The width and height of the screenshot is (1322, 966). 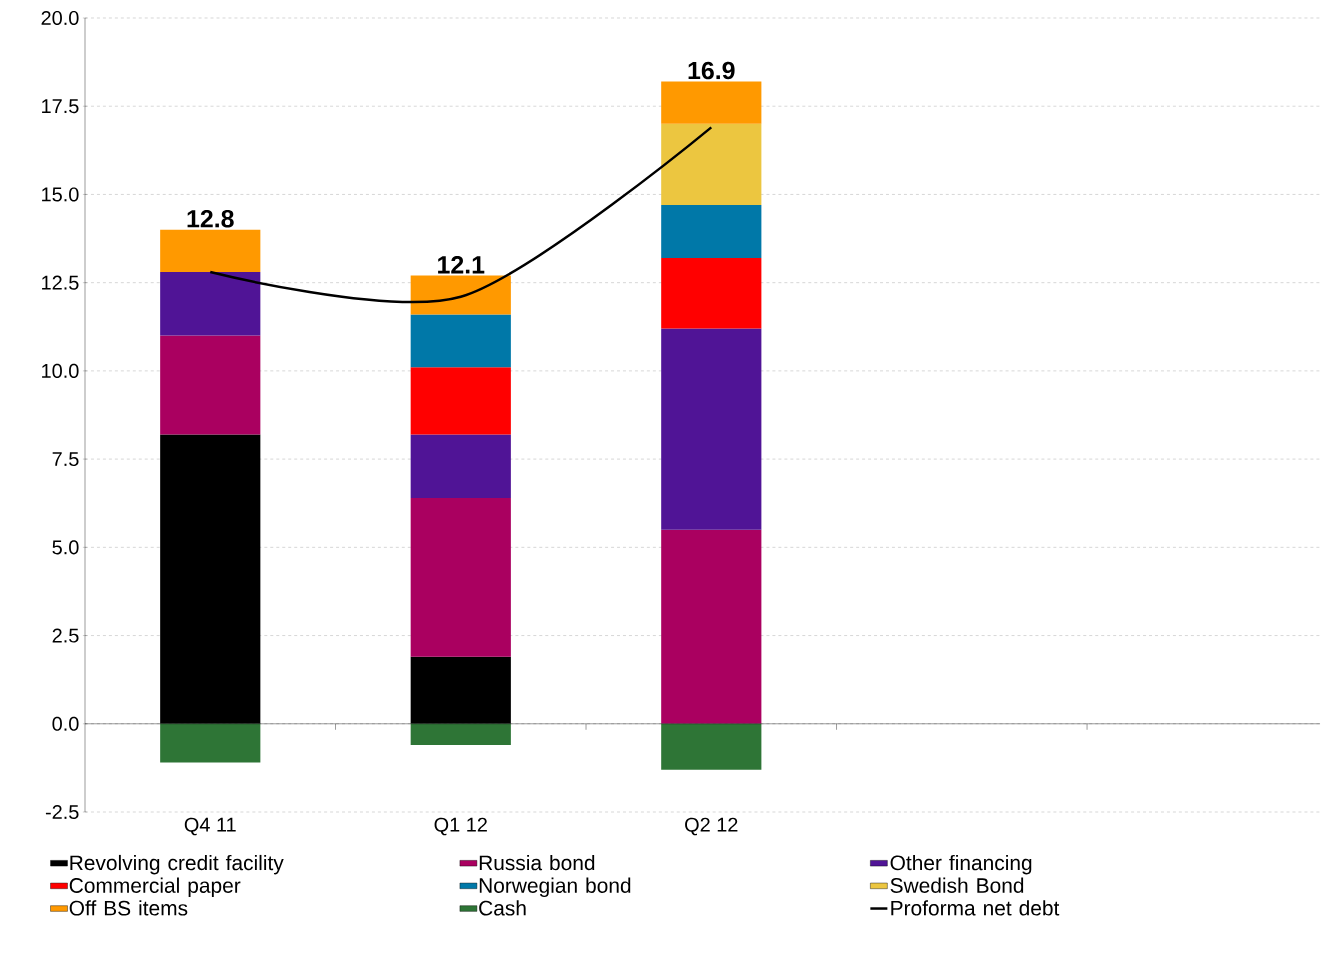 I want to click on y-tick-label: 2.5, so click(x=65, y=635).